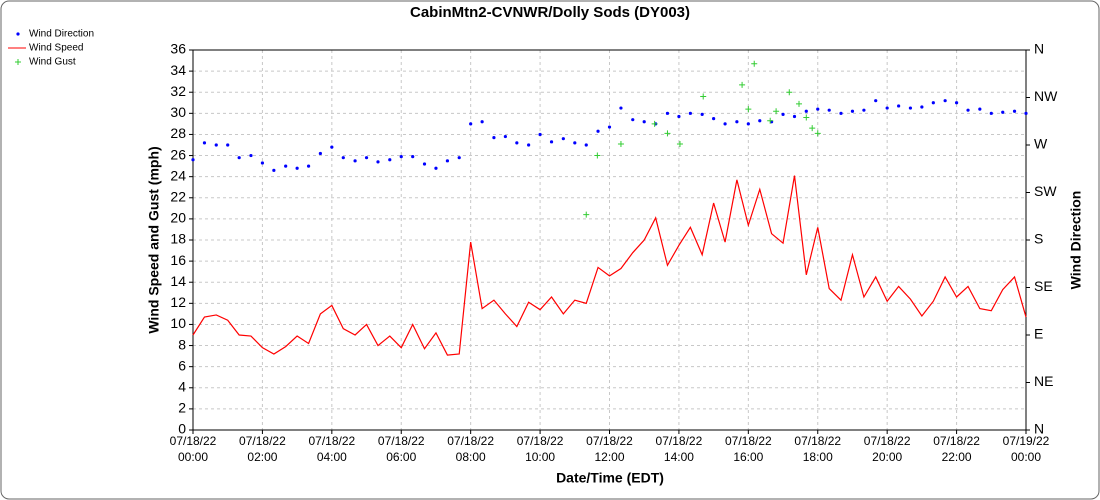 Image resolution: width=1100 pixels, height=500 pixels. I want to click on y2-tick-label: S, so click(1038, 239).